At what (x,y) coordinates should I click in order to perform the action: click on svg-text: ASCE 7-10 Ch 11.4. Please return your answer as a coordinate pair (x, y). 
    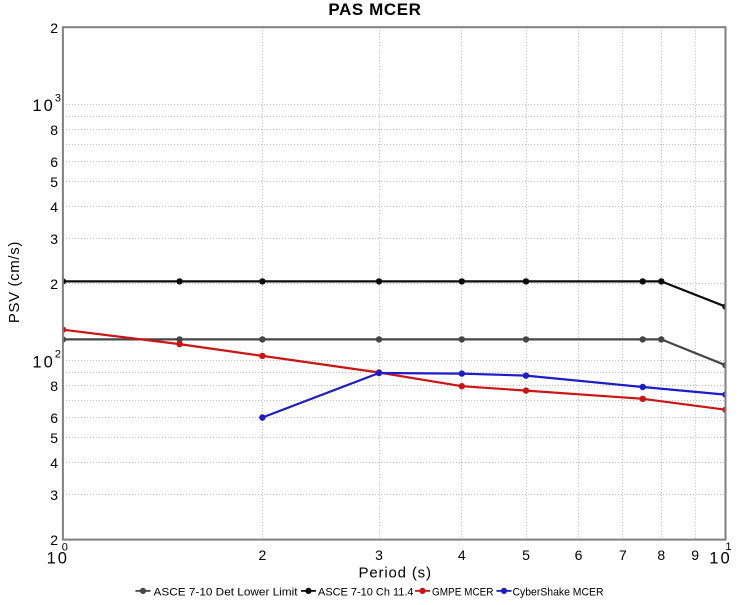
    Looking at the image, I should click on (366, 592).